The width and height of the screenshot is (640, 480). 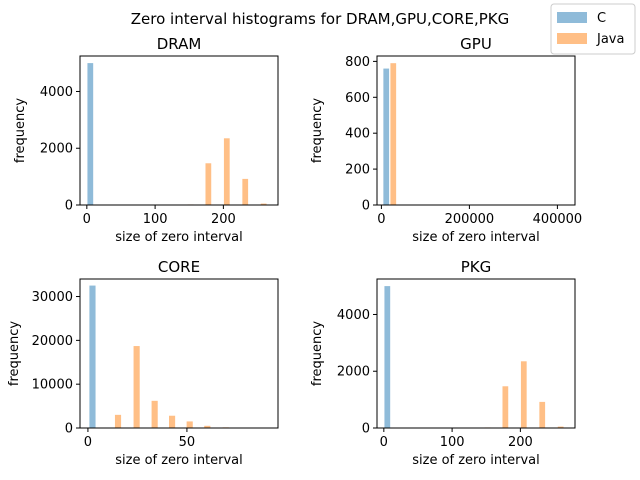 I want to click on pkg-ylabel: frequency, so click(x=317, y=354).